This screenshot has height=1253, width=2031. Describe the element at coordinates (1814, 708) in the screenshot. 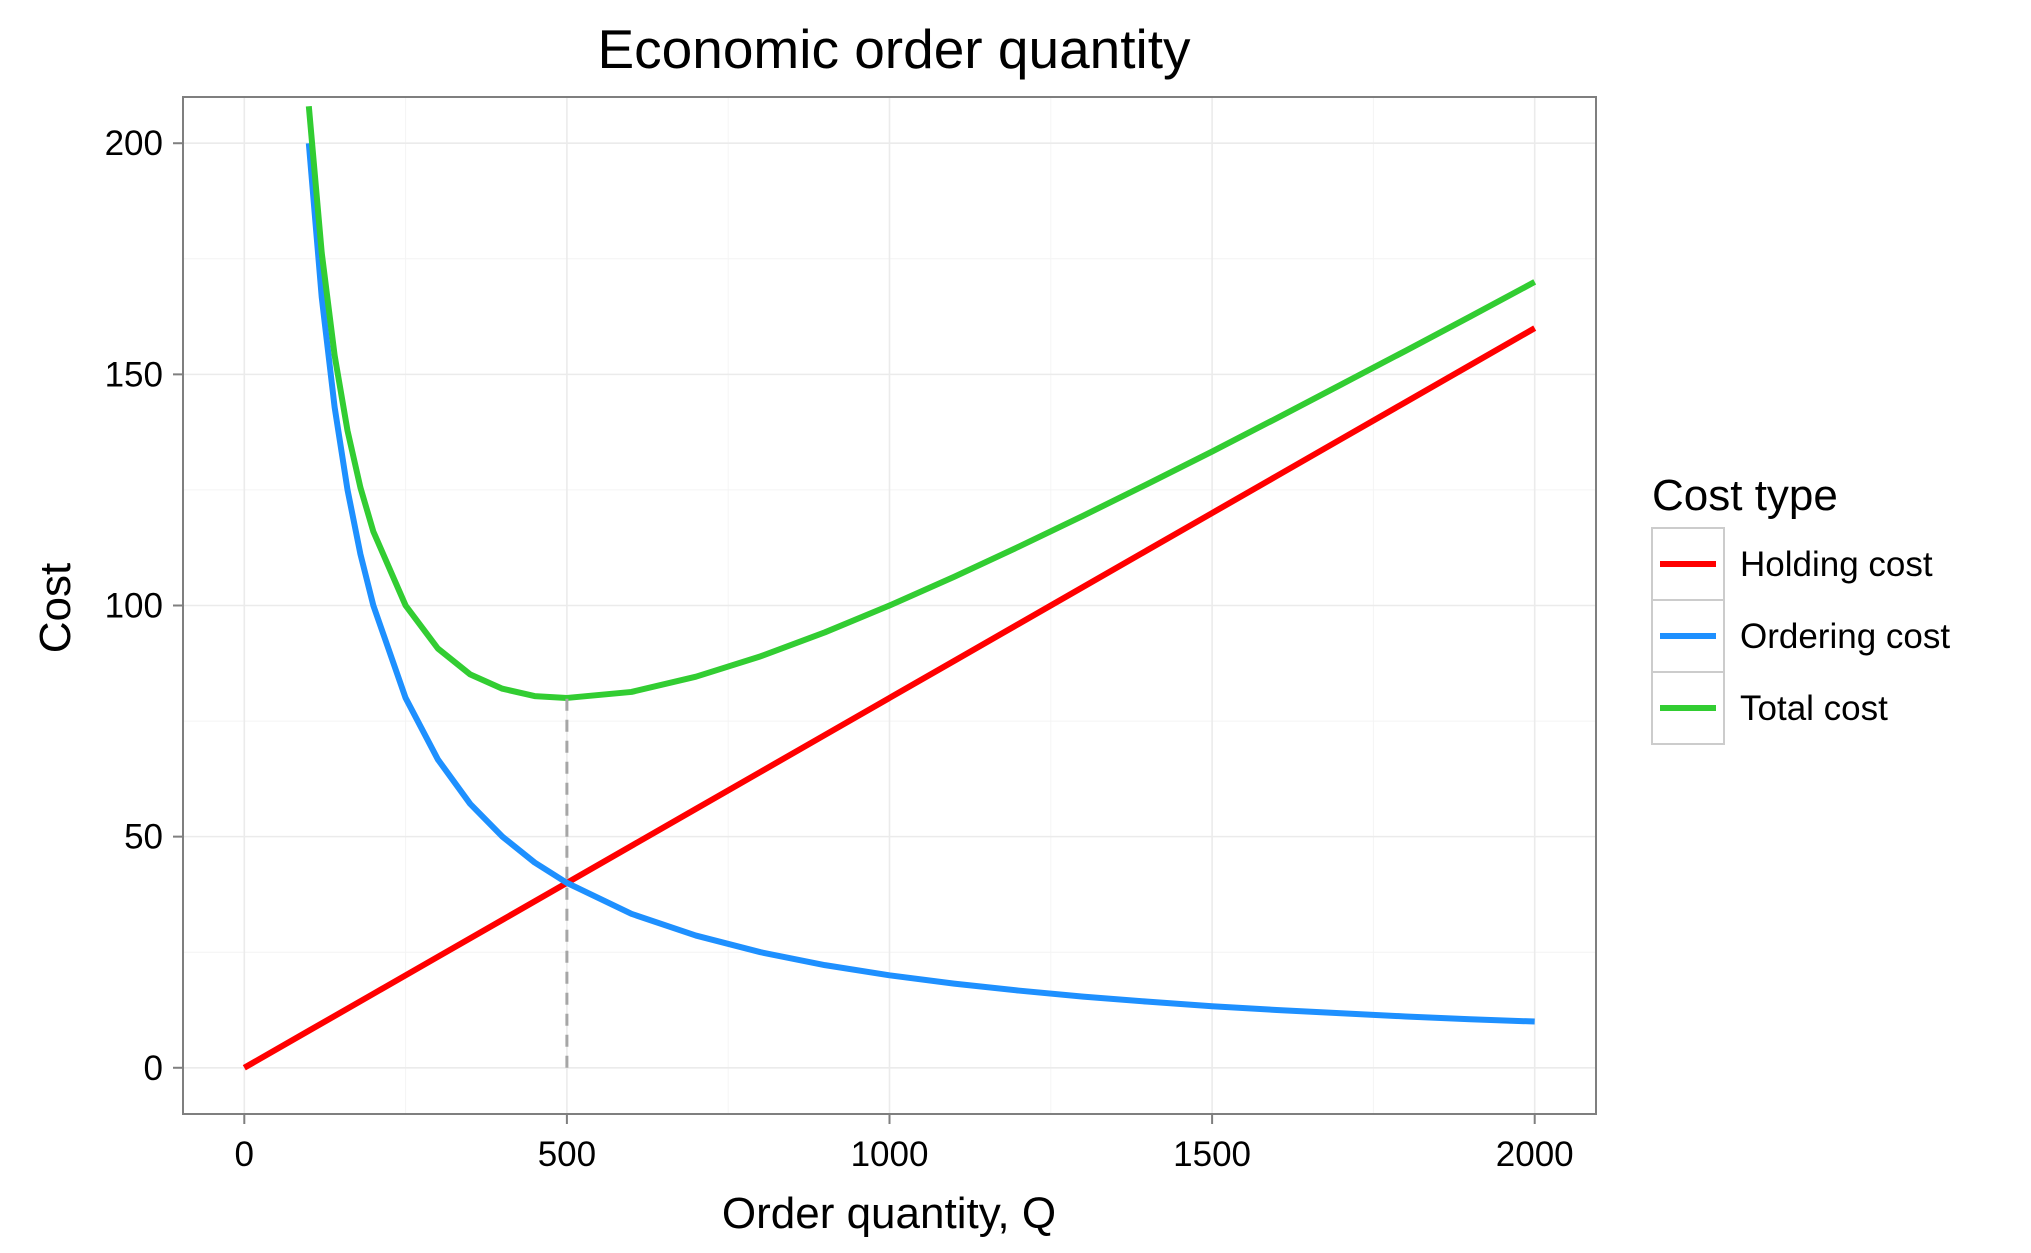

I see `legend-label-total-cost: Total cost` at that location.